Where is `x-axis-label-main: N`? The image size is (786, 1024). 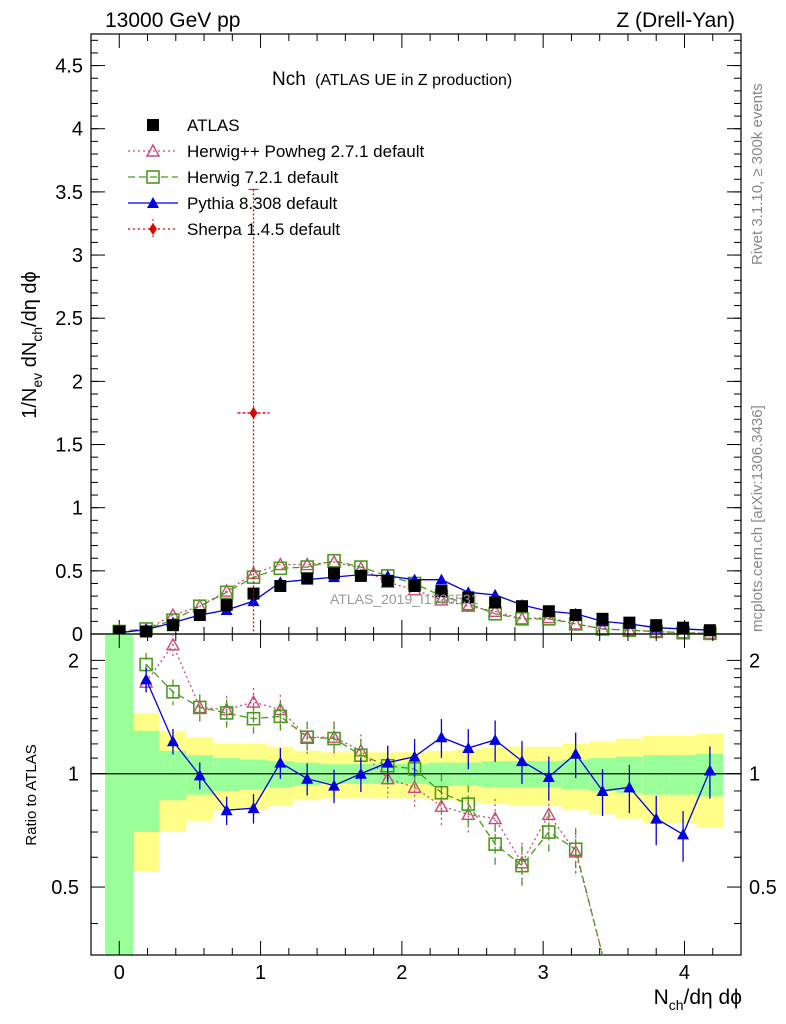
x-axis-label-main: N is located at coordinates (661, 997).